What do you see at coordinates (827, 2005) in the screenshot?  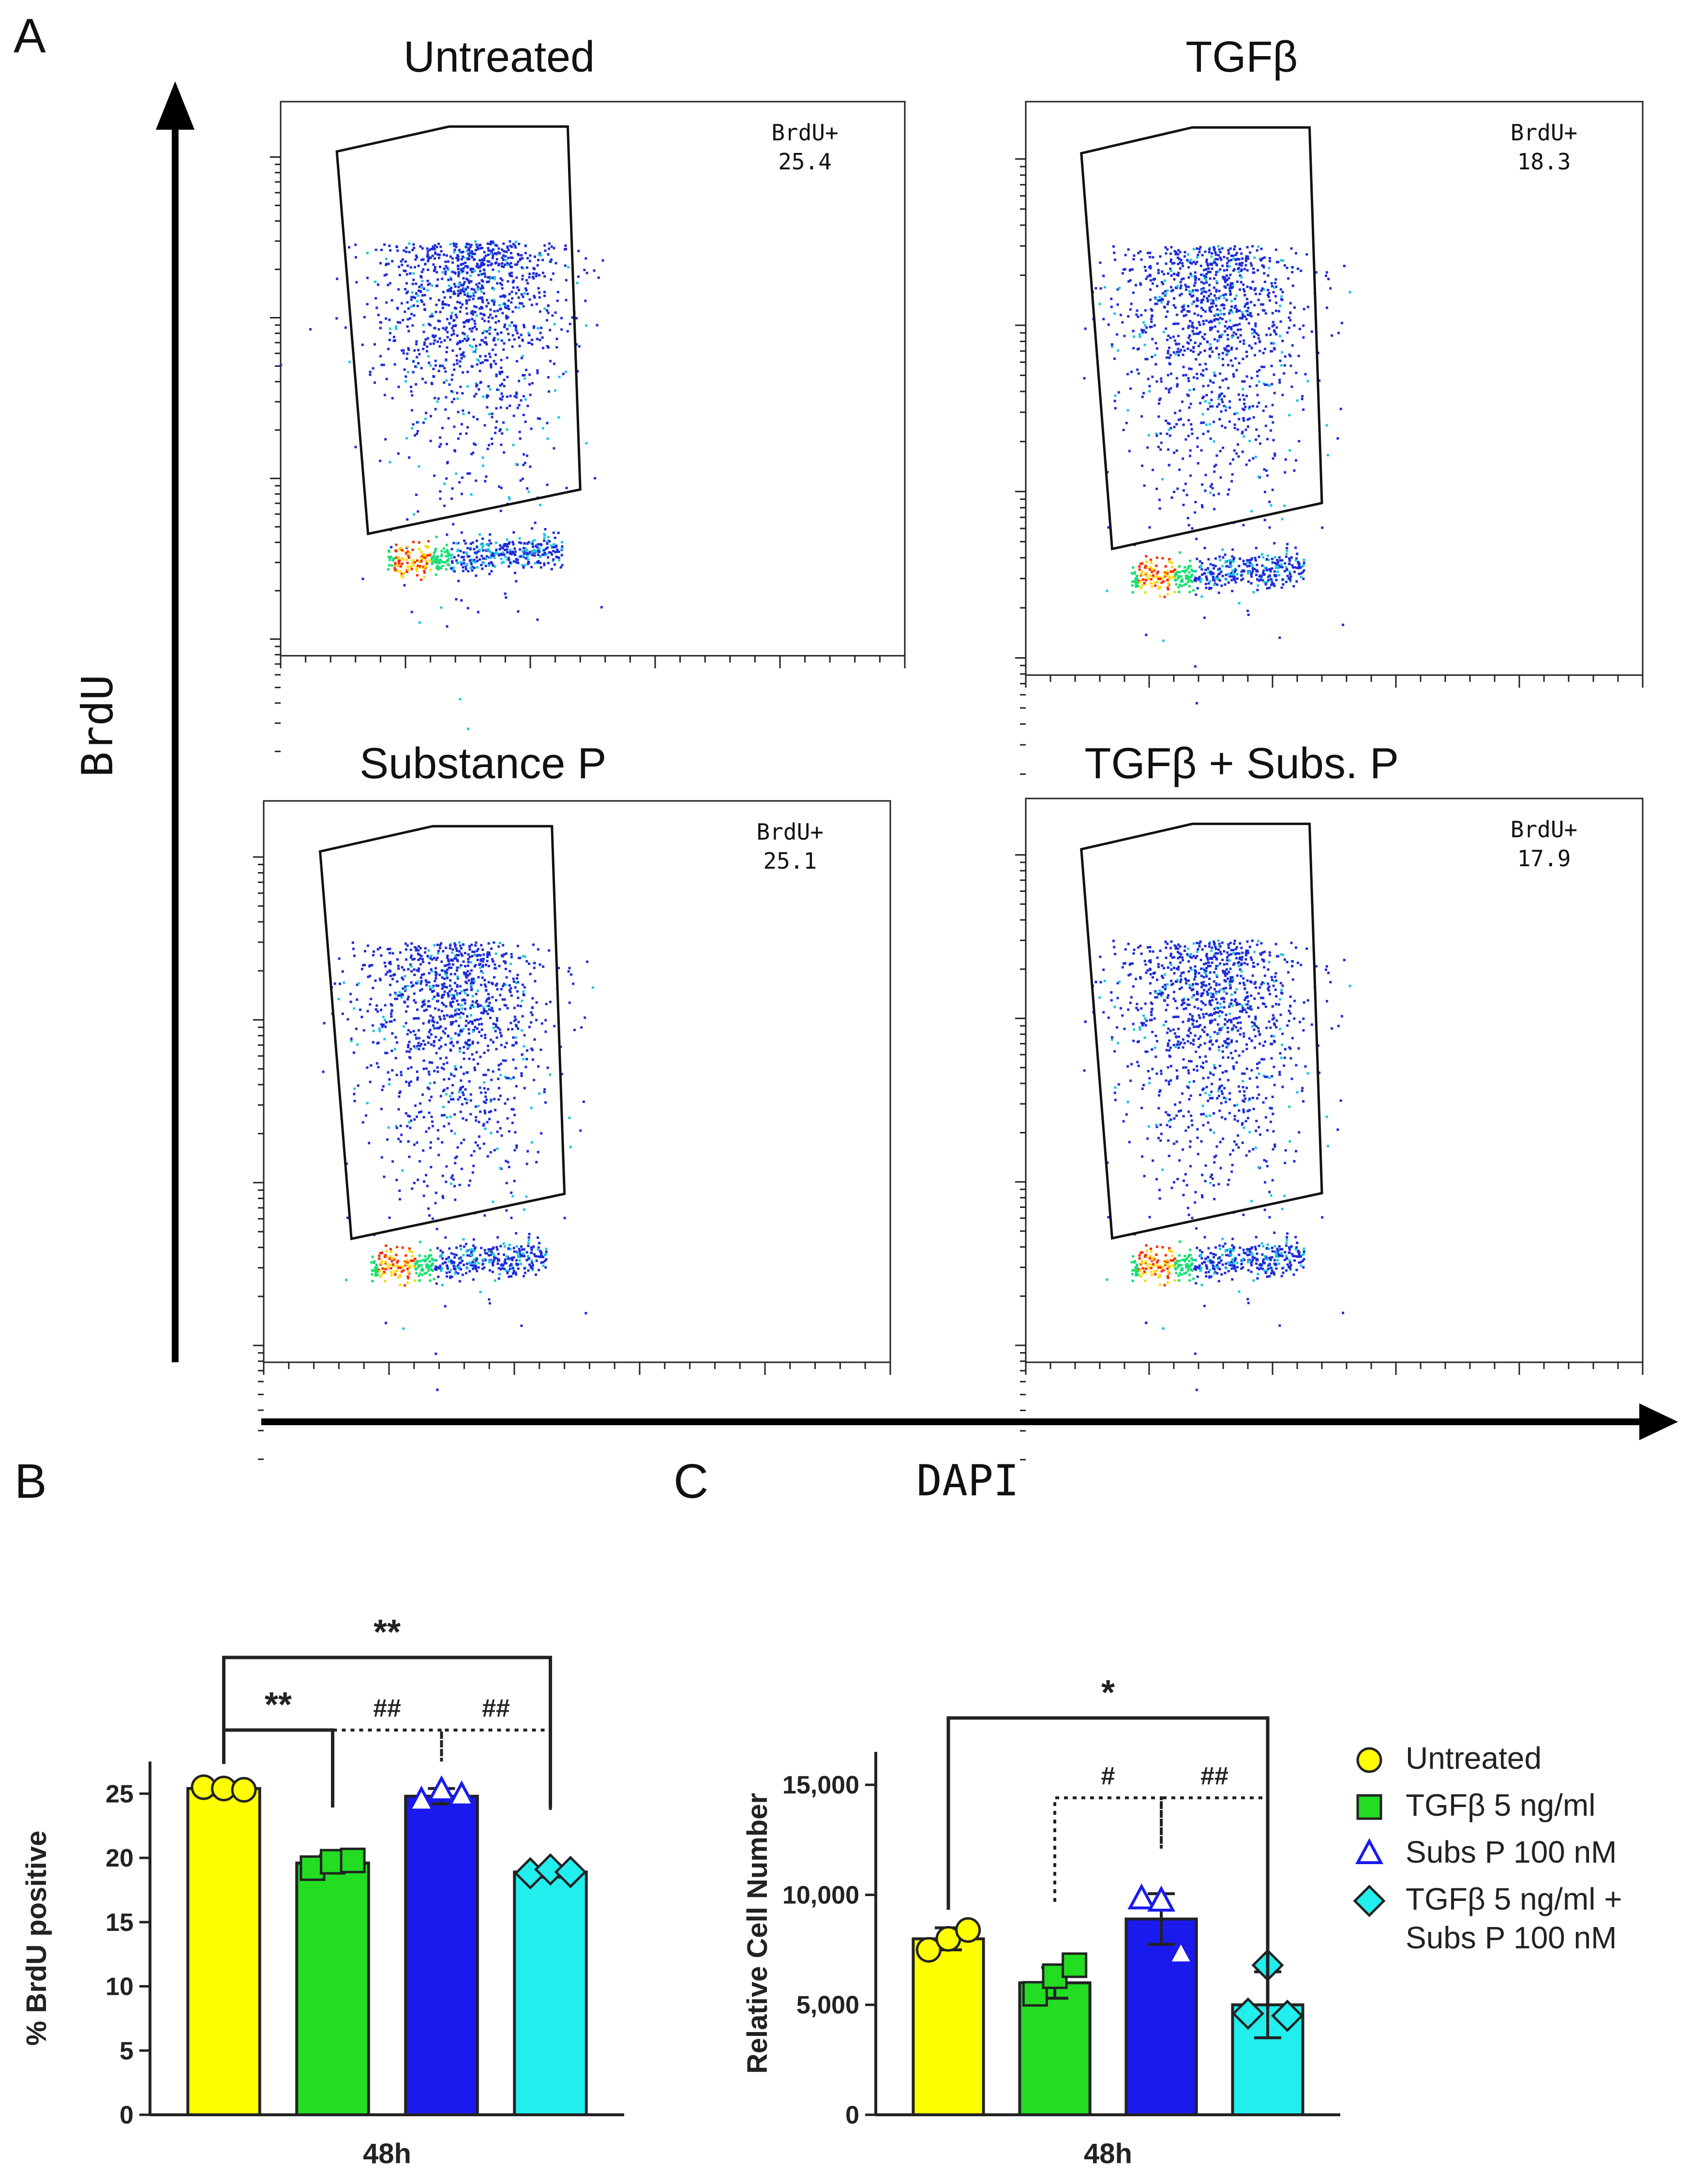 I see `y-tick-label: 5,000` at bounding box center [827, 2005].